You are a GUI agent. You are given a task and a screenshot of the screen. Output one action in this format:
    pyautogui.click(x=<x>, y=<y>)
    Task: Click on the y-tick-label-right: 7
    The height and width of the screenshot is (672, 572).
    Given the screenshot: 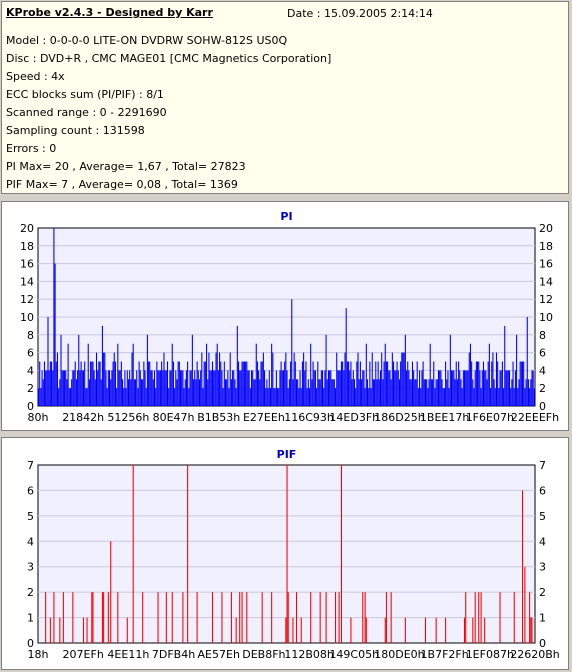 What is the action you would take?
    pyautogui.click(x=542, y=465)
    